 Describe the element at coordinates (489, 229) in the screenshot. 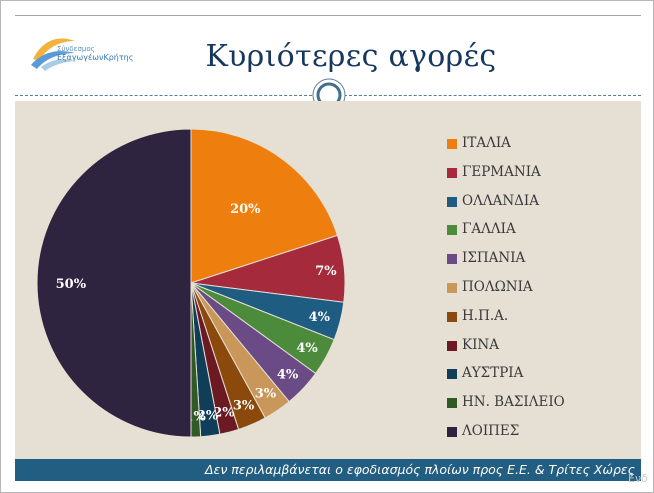

I see `legend-label: ΓΑΛΛΙΑ` at that location.